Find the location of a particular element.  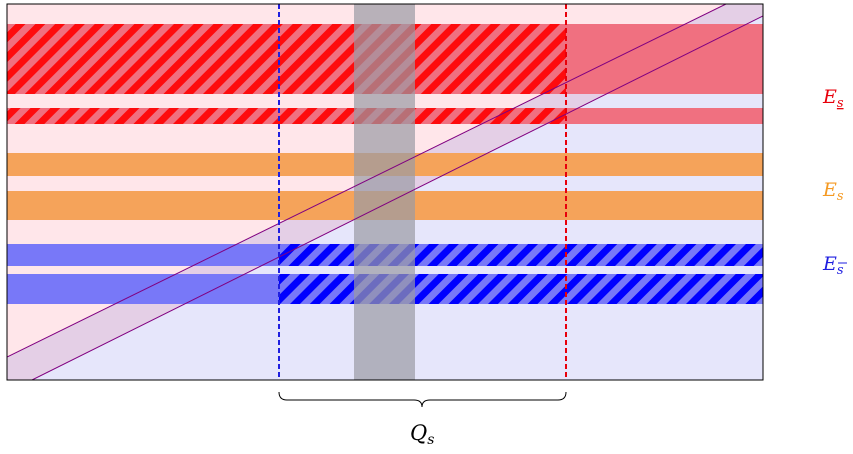

gray-column is located at coordinates (384, 192).